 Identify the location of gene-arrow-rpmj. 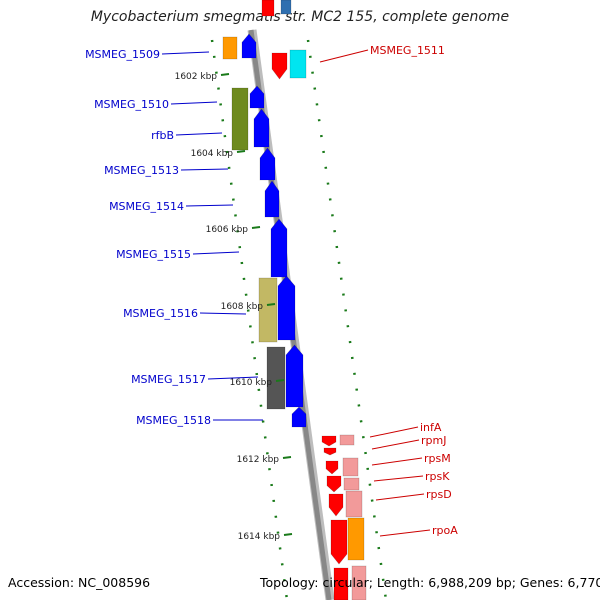
(330, 451).